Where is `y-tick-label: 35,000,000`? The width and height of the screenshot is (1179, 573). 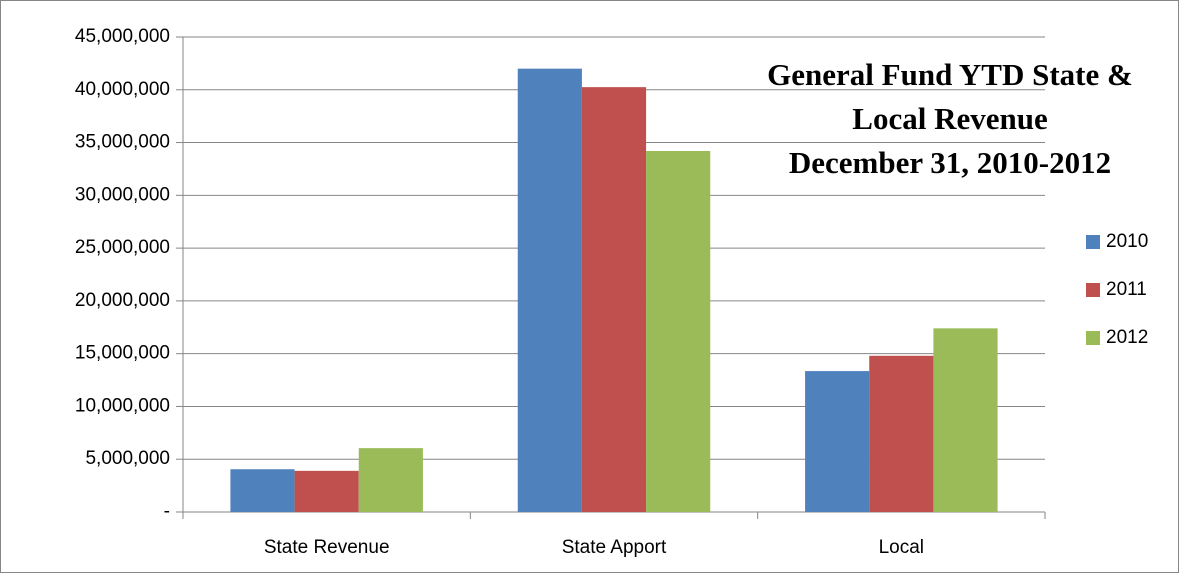 y-tick-label: 35,000,000 is located at coordinates (122, 142).